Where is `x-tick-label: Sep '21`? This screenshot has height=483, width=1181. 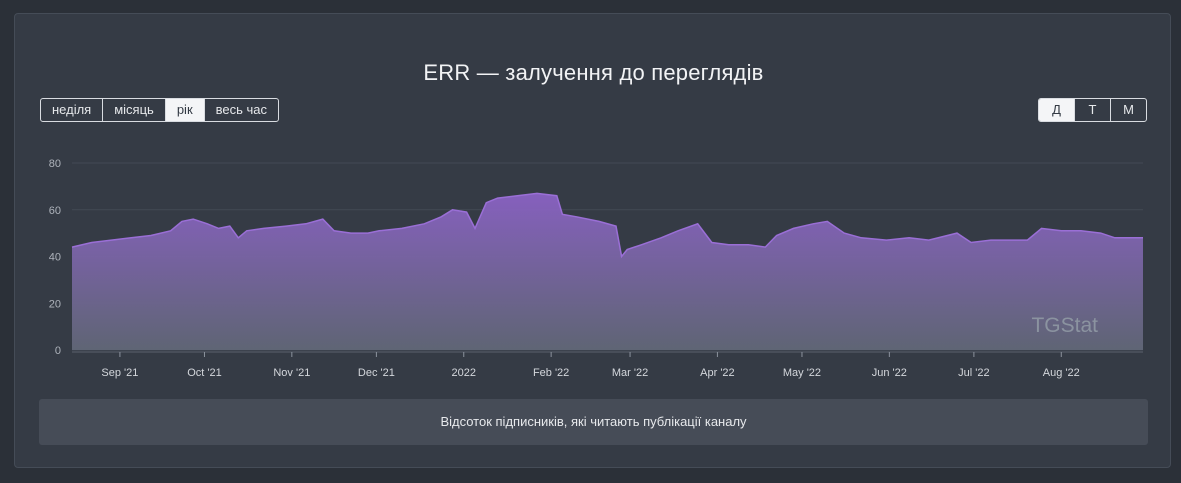
x-tick-label: Sep '21 is located at coordinates (119, 373).